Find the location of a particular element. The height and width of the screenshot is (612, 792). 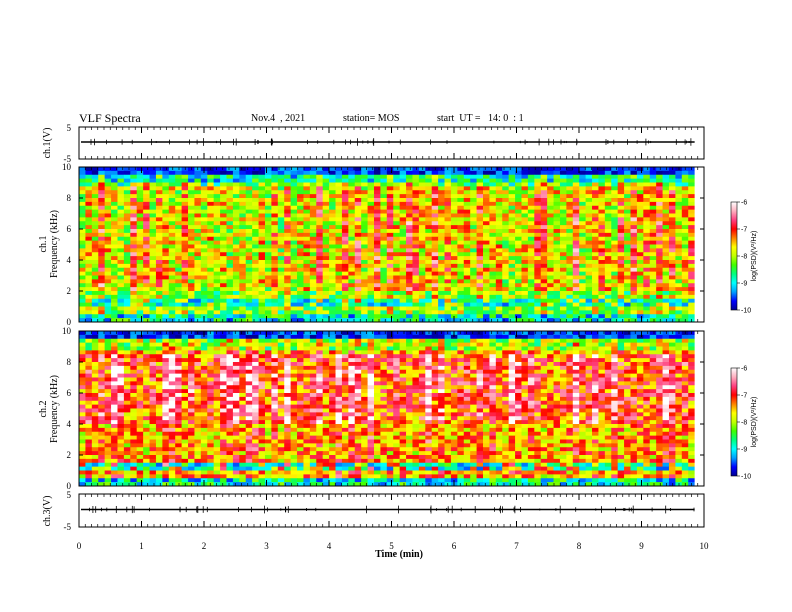

ch1-waveform-trace is located at coordinates (388, 142).